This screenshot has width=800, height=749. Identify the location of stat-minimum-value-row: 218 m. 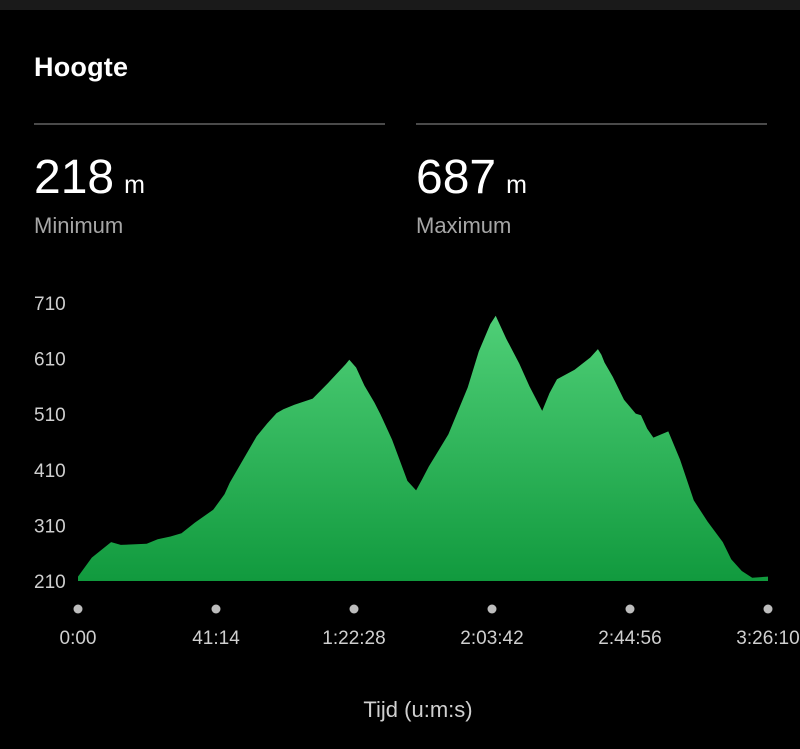
(89, 178).